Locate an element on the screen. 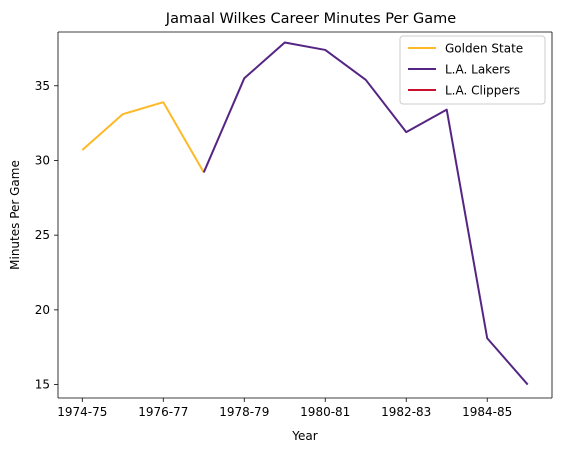 The height and width of the screenshot is (453, 566). y-tick-label: 20 is located at coordinates (42, 310).